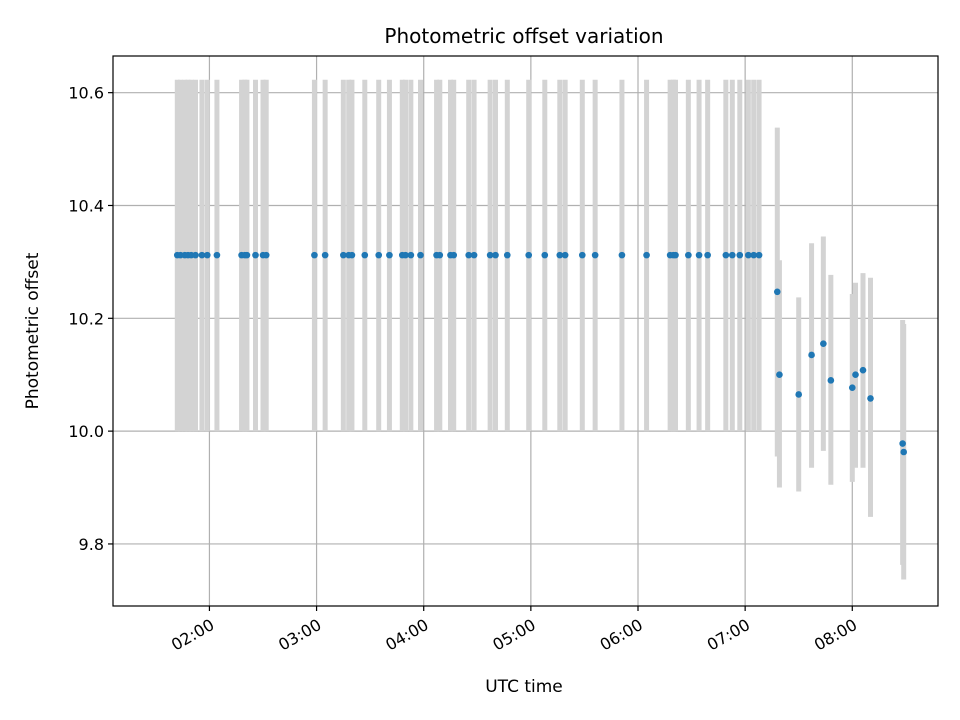  I want to click on y-axis-ticks: 9.8 10.0 10.2 10.4 10.6, so click(90, 319).